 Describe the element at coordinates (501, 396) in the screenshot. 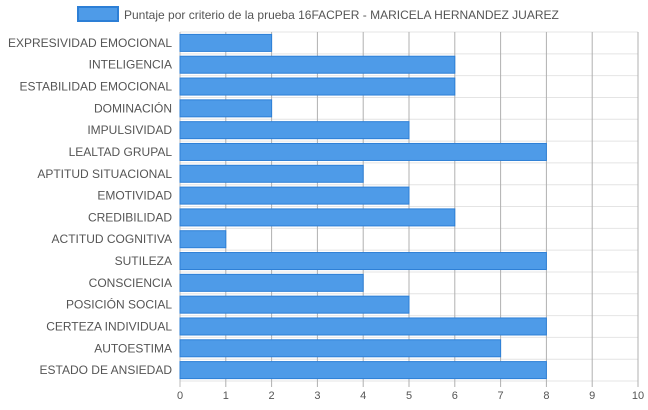

I see `x-tick-label: 7` at that location.